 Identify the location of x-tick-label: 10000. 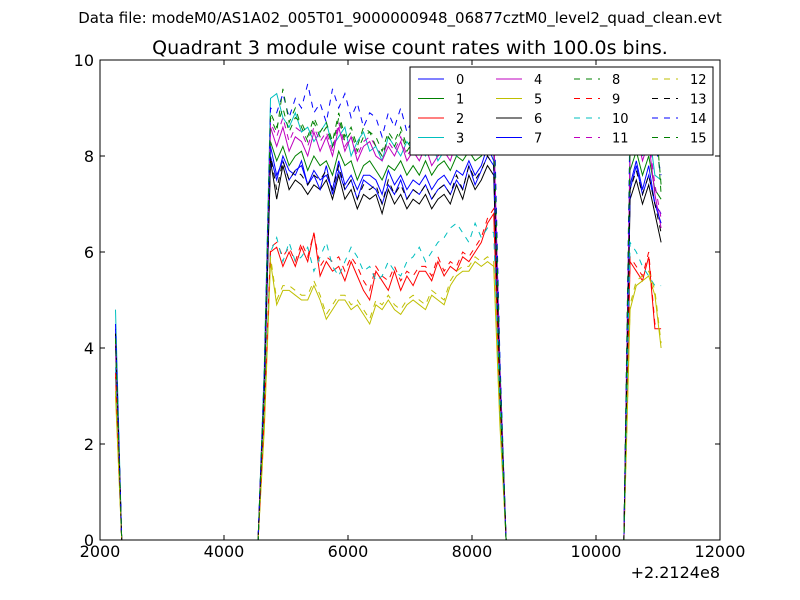
(596, 551).